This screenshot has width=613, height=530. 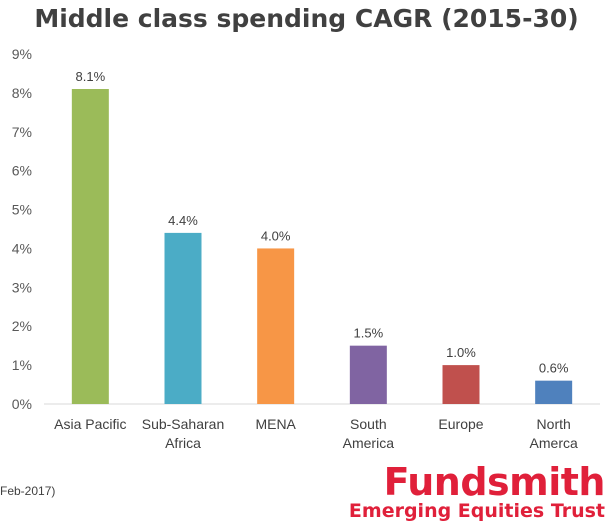 I want to click on y-tick-label: 7%, so click(x=22, y=132).